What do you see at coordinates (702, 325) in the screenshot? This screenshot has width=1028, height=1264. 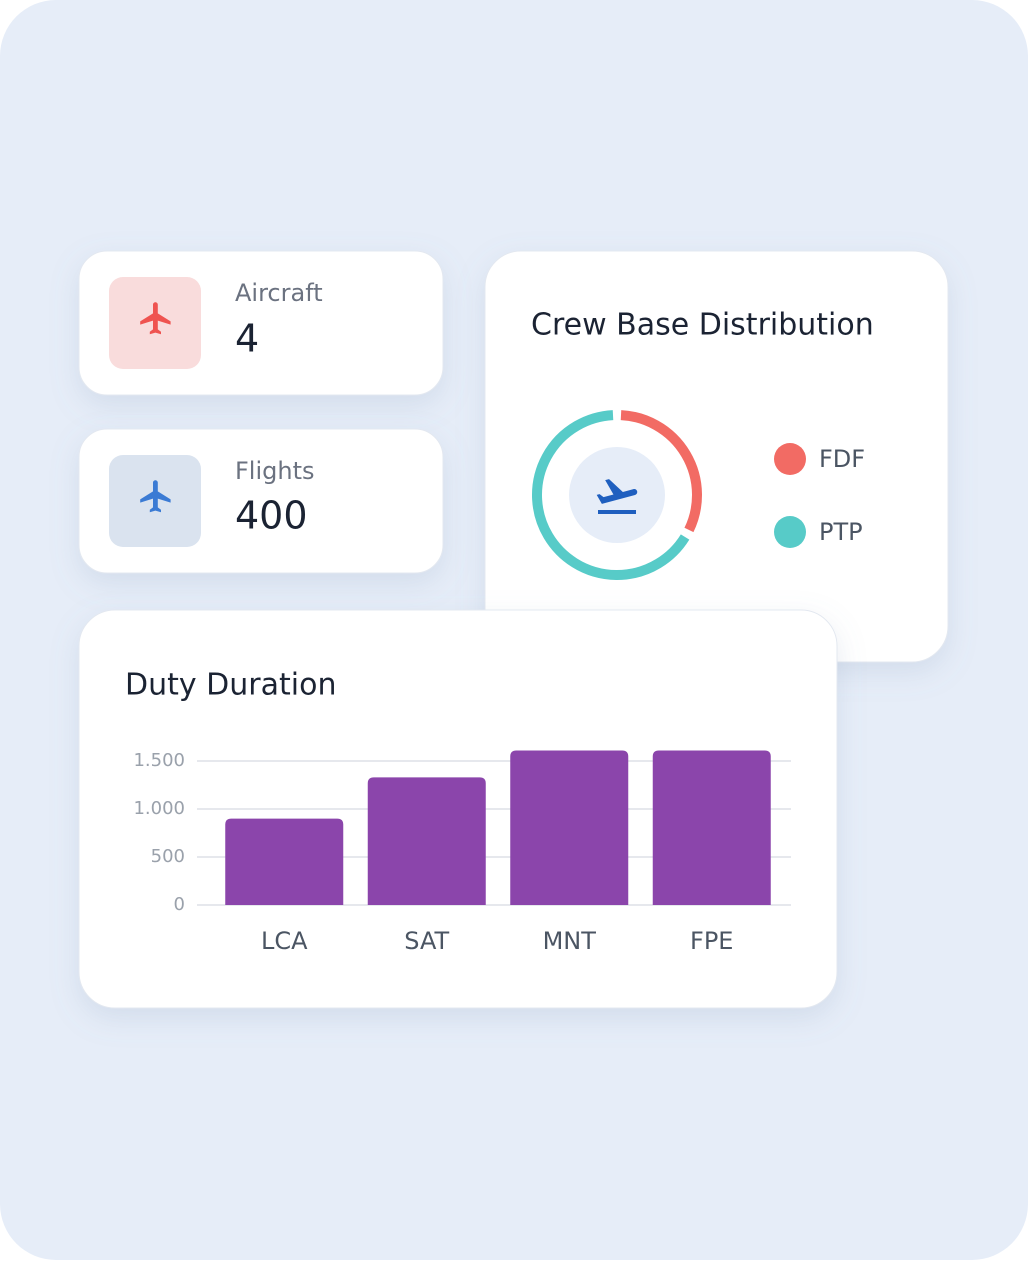 I see `chart-title: Crew Base Distribution` at bounding box center [702, 325].